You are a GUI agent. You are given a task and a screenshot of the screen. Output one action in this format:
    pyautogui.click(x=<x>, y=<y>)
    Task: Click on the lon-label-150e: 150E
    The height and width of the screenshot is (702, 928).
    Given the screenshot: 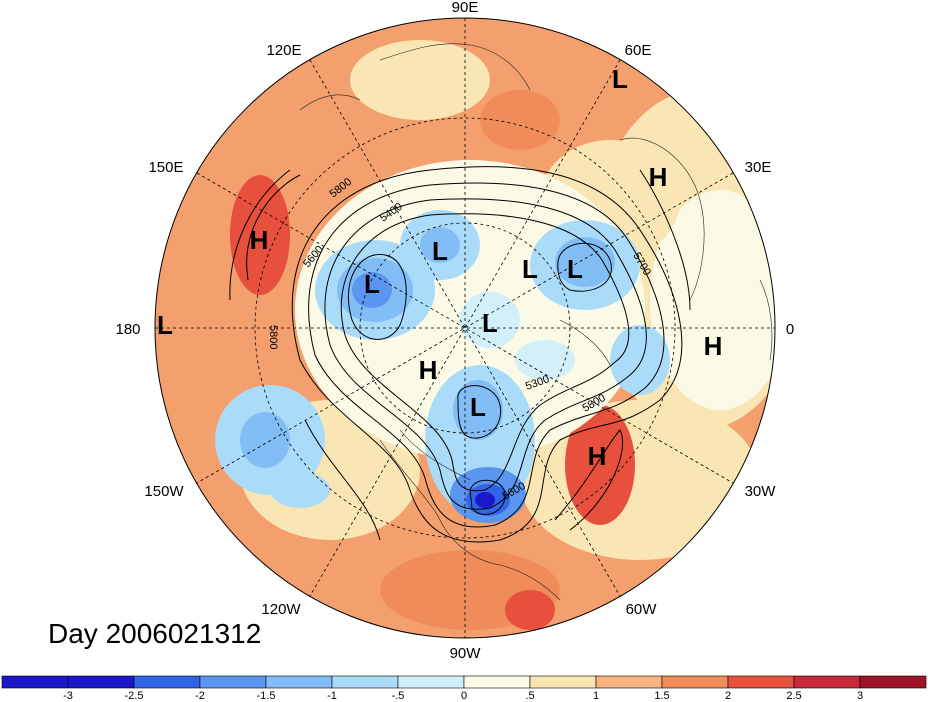 What is the action you would take?
    pyautogui.click(x=165, y=167)
    